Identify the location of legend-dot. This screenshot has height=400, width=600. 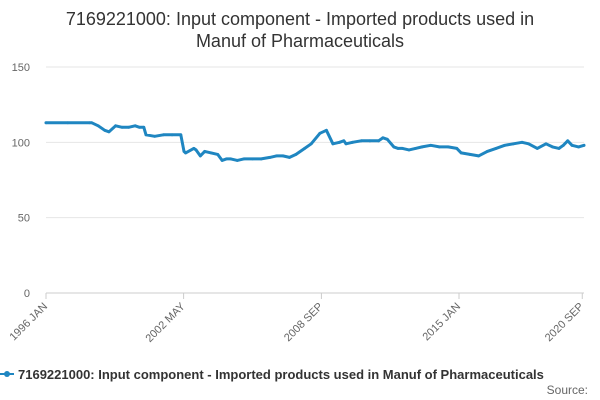
(7, 374).